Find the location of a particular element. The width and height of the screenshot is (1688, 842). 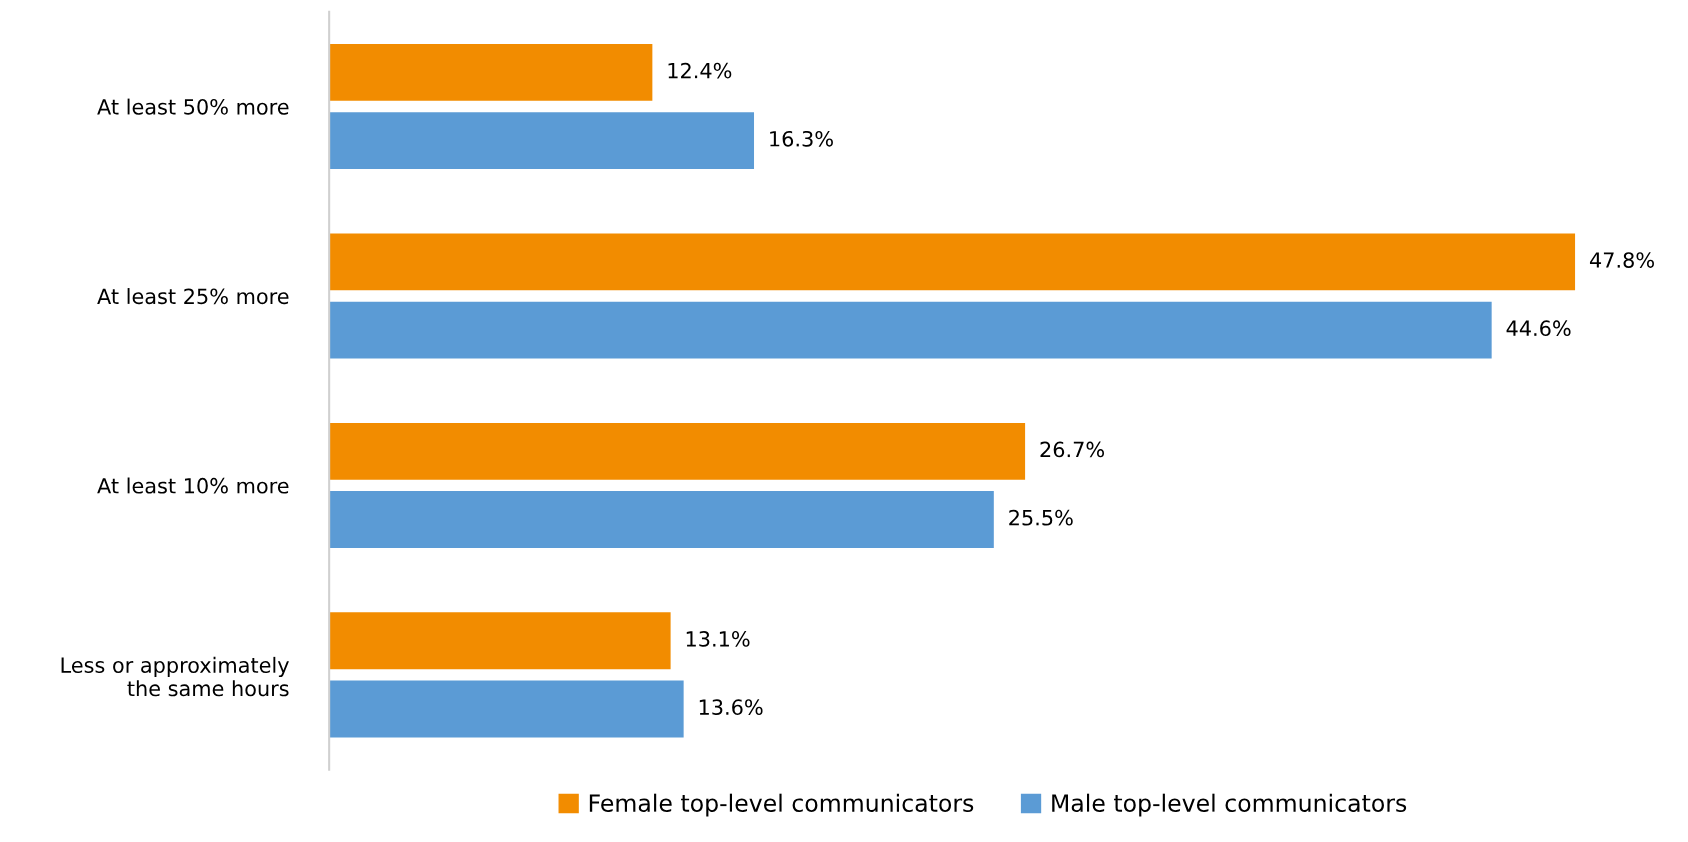

legend-label: Male top-level communicators is located at coordinates (1229, 805).